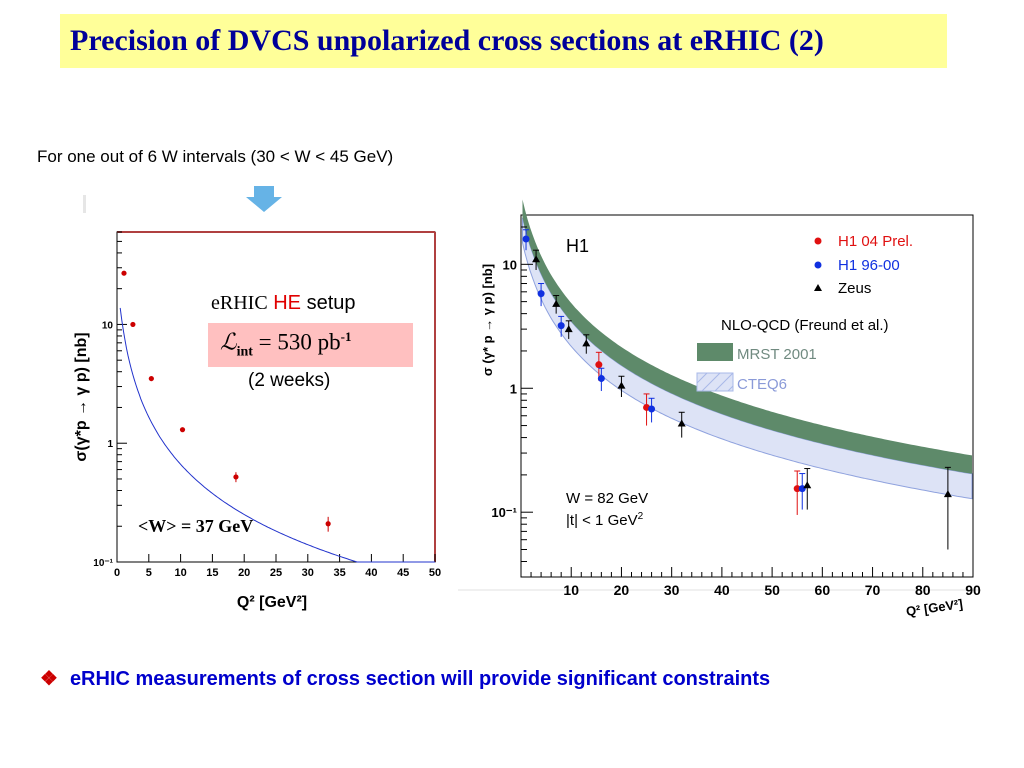 The image size is (1024, 768). I want to click on legend-zeus-marker, so click(818, 287).